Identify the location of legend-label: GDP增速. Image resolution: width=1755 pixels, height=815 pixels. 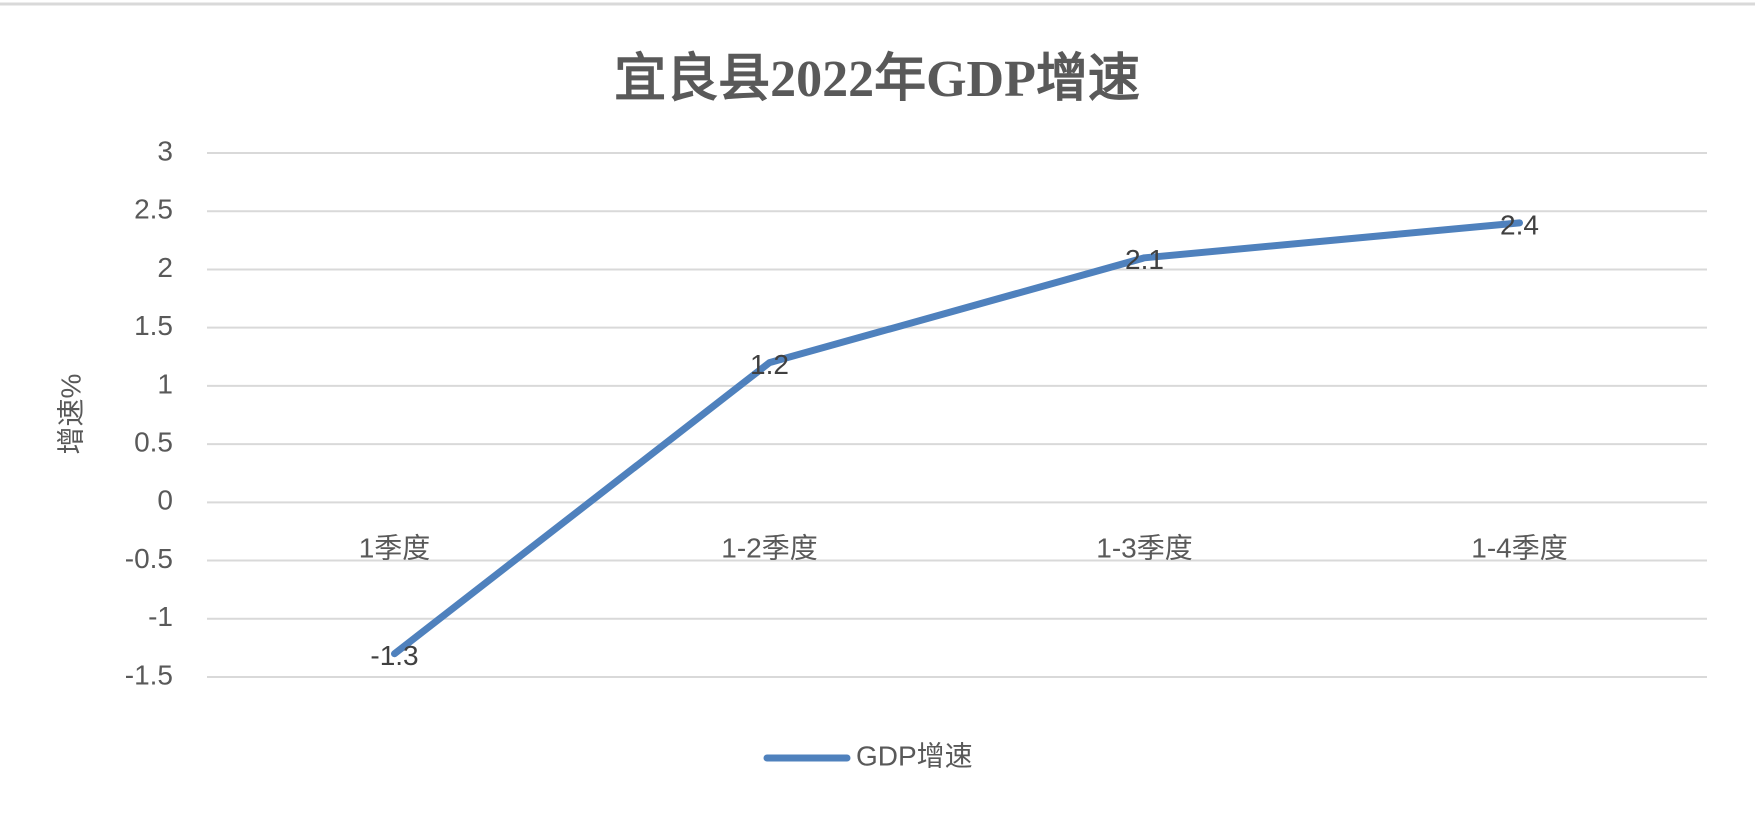
(914, 755).